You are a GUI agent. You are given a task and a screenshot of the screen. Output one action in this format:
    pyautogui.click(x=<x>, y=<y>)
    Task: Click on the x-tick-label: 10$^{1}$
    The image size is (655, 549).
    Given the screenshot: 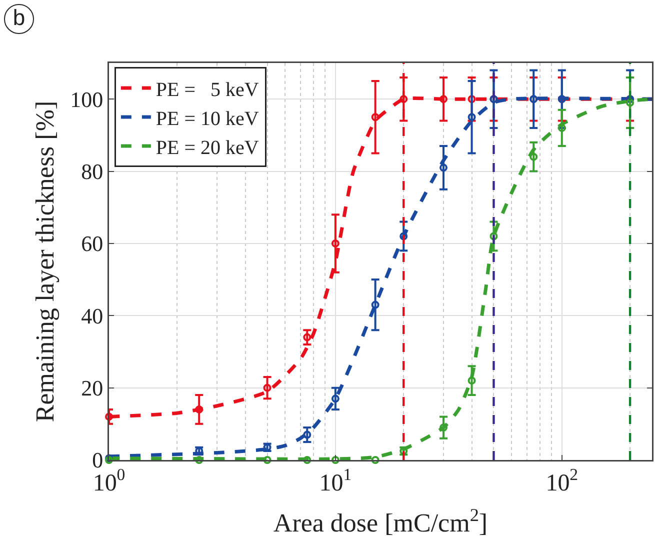 What is the action you would take?
    pyautogui.click(x=335, y=480)
    